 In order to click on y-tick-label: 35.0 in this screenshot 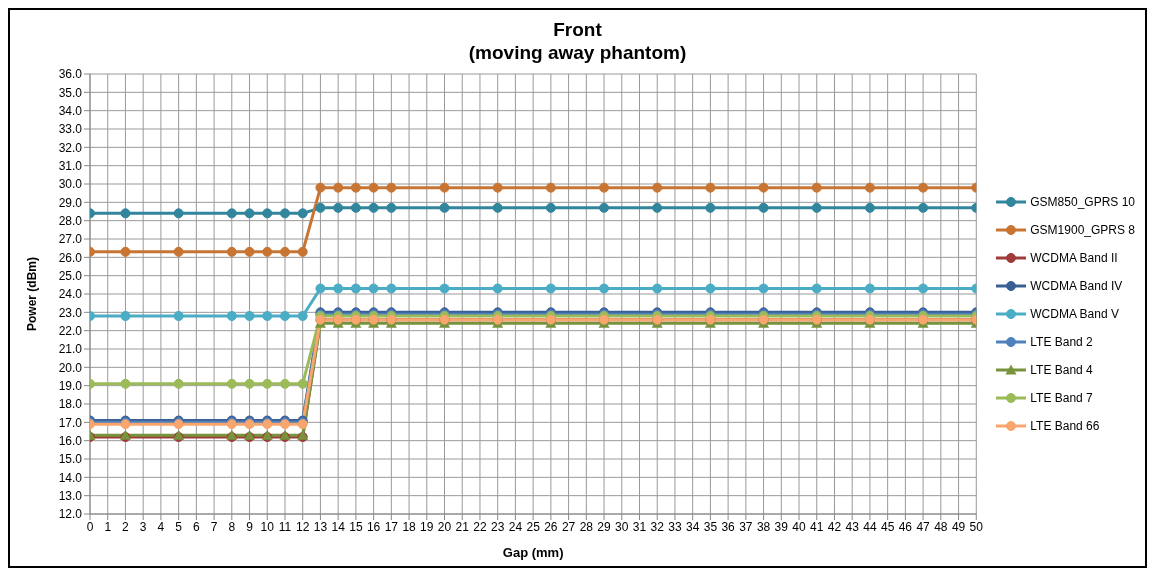, I will do `click(70, 92)`.